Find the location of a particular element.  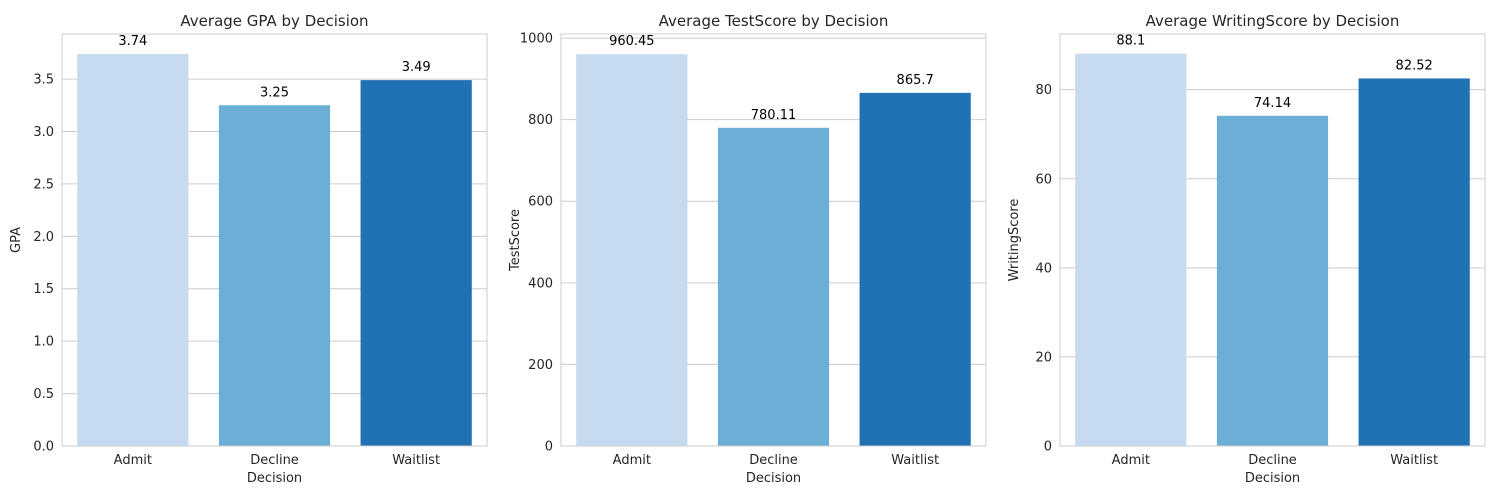

bar-value-label: 865.7 is located at coordinates (915, 80).